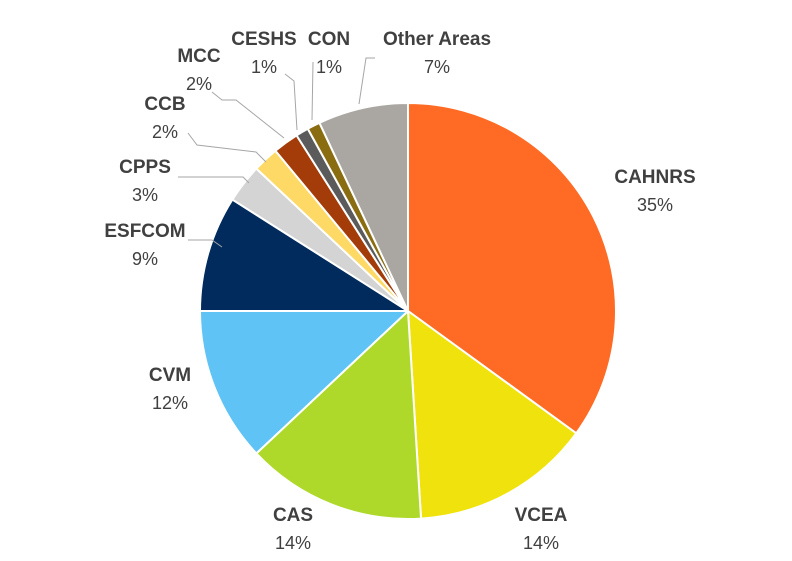 This screenshot has height=561, width=792. What do you see at coordinates (304, 382) in the screenshot?
I see `pie-slice-cvm` at bounding box center [304, 382].